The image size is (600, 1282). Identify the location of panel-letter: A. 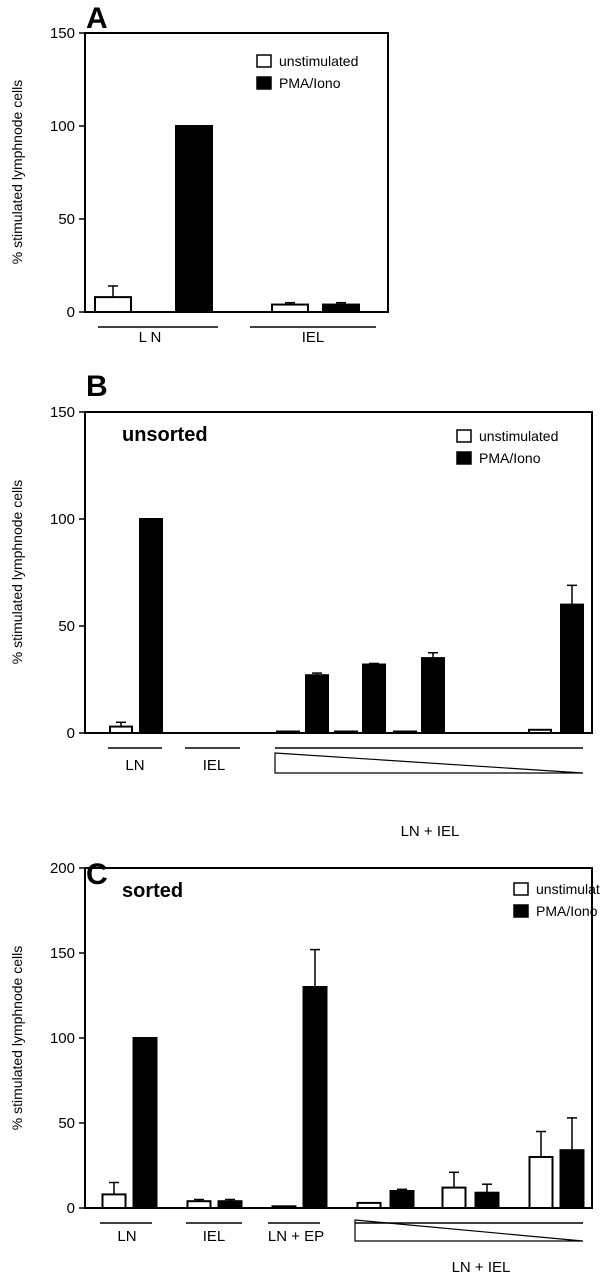
(97, 18).